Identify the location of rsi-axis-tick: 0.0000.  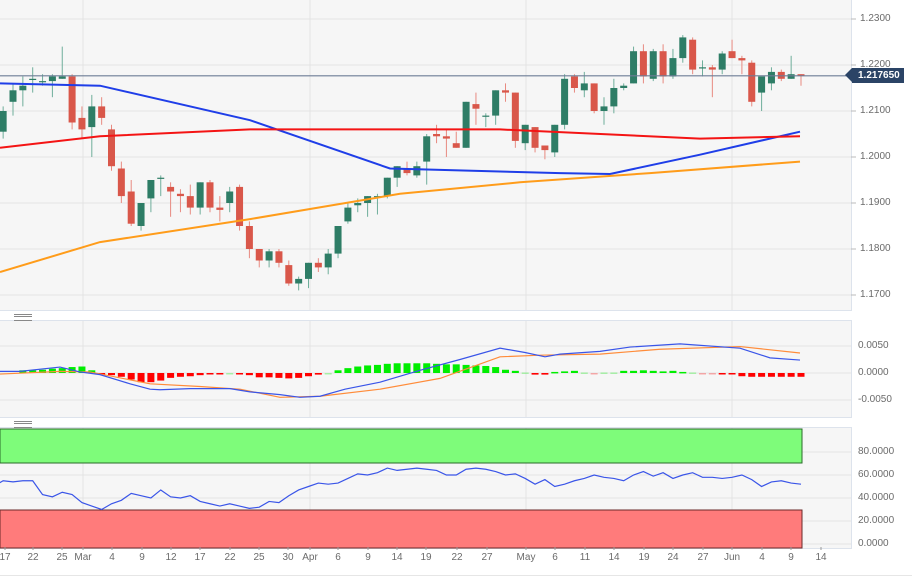
(873, 543).